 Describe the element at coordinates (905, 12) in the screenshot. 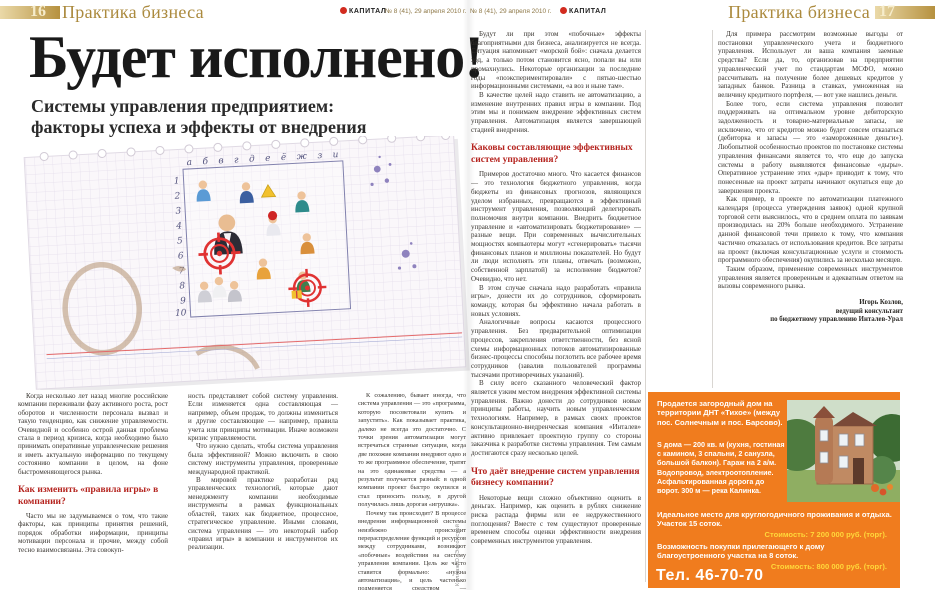

I see `gold-bar-right` at that location.